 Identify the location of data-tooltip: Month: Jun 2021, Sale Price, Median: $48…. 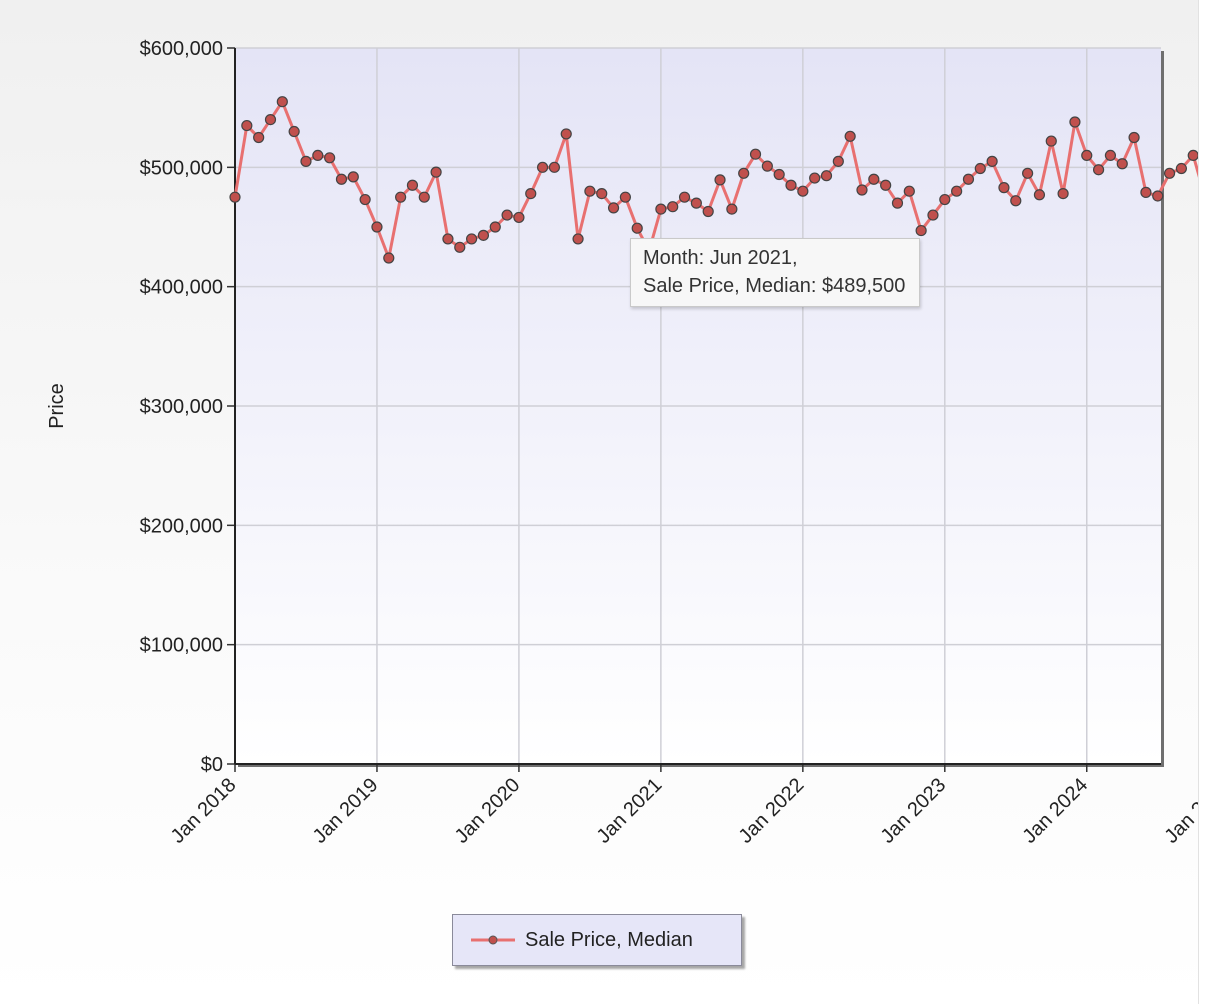
(775, 272).